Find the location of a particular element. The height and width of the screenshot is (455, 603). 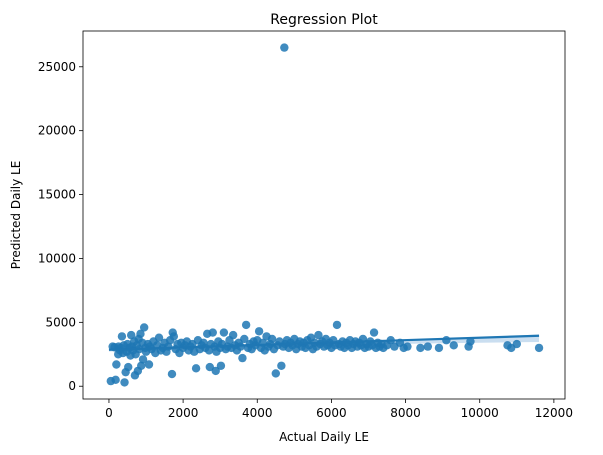

regression-line is located at coordinates (324, 342).